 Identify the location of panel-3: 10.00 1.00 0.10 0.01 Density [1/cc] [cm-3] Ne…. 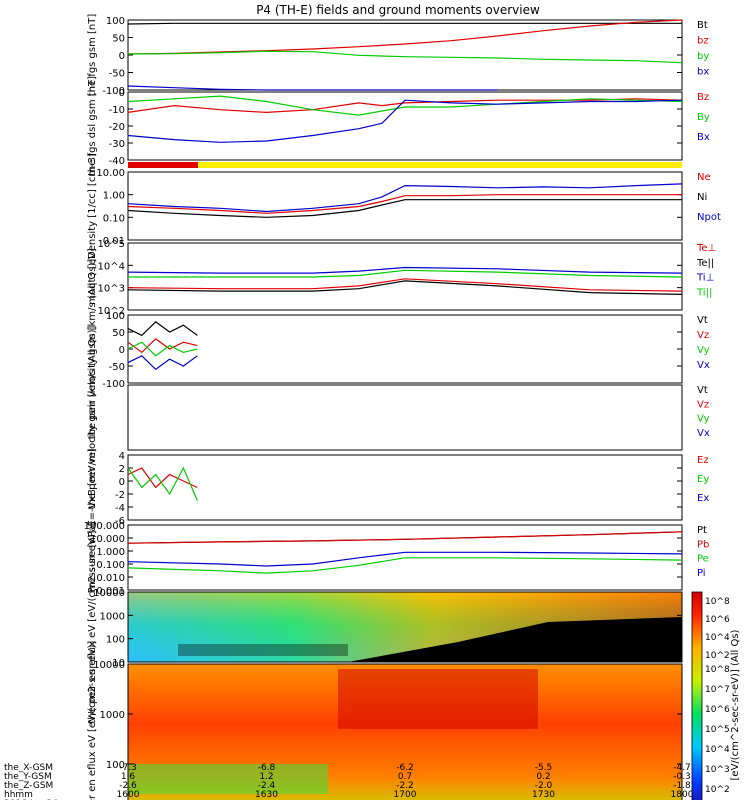
(404, 206).